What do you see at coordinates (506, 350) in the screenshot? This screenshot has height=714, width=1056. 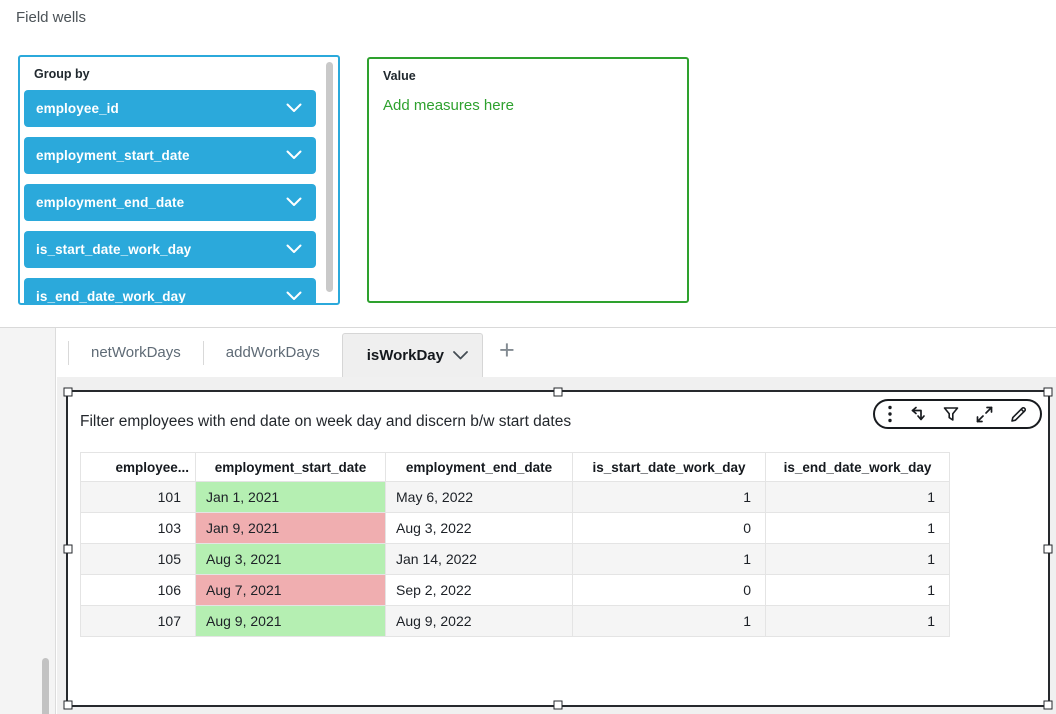 I see `add-sheet-button: +` at bounding box center [506, 350].